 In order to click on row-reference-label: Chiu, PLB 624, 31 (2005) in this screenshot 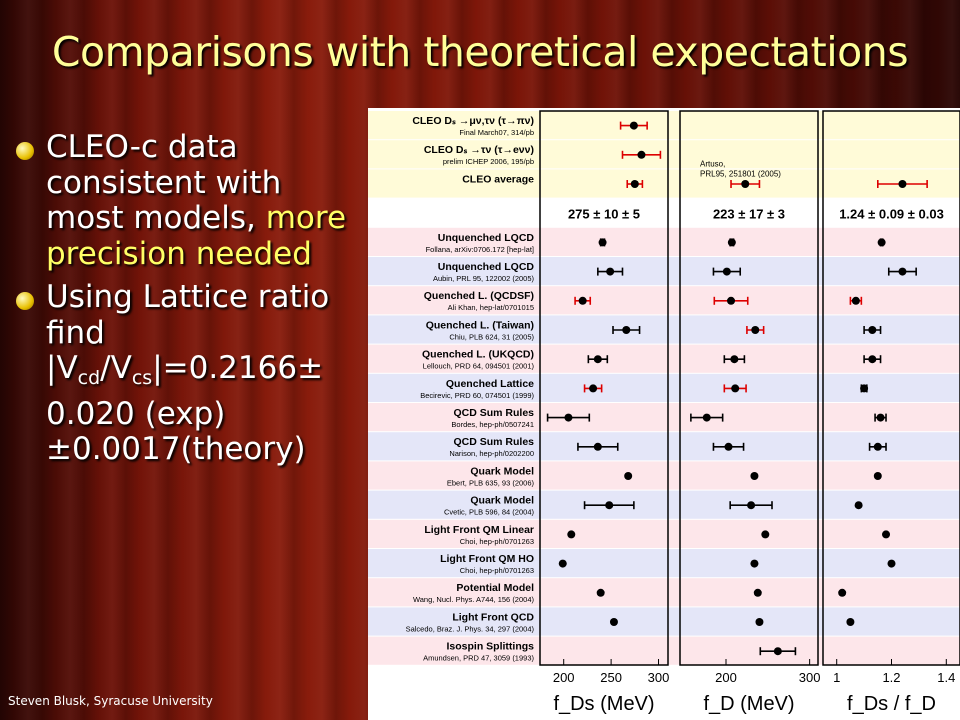, I will do `click(491, 336)`.